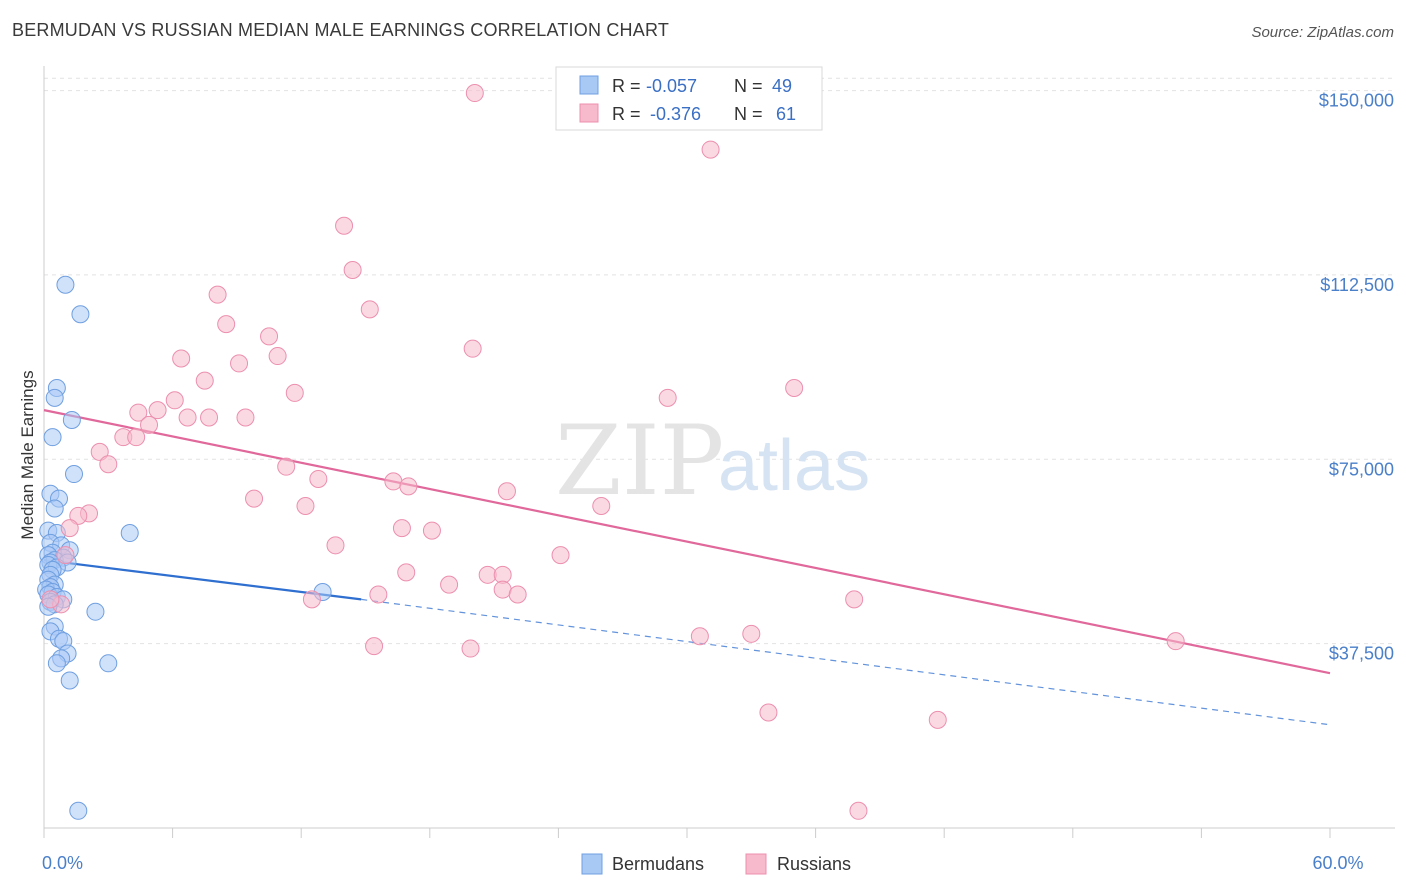 The width and height of the screenshot is (1406, 892). I want to click on bottom-legend-swatch-bermudans, so click(592, 864).